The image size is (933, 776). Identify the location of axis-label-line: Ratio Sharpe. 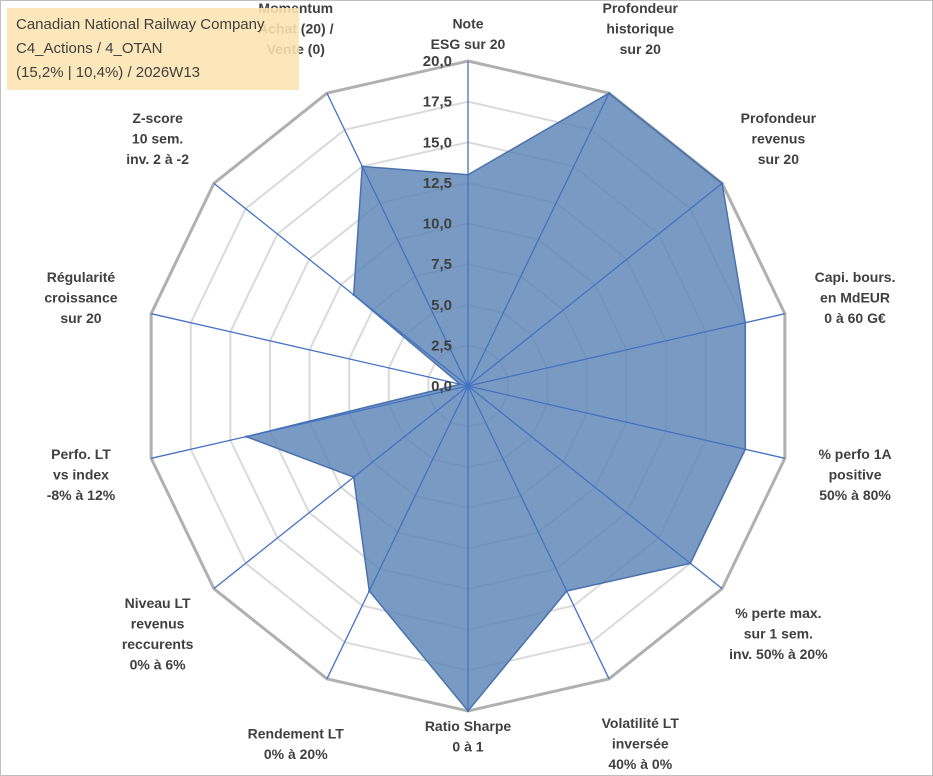
(468, 726).